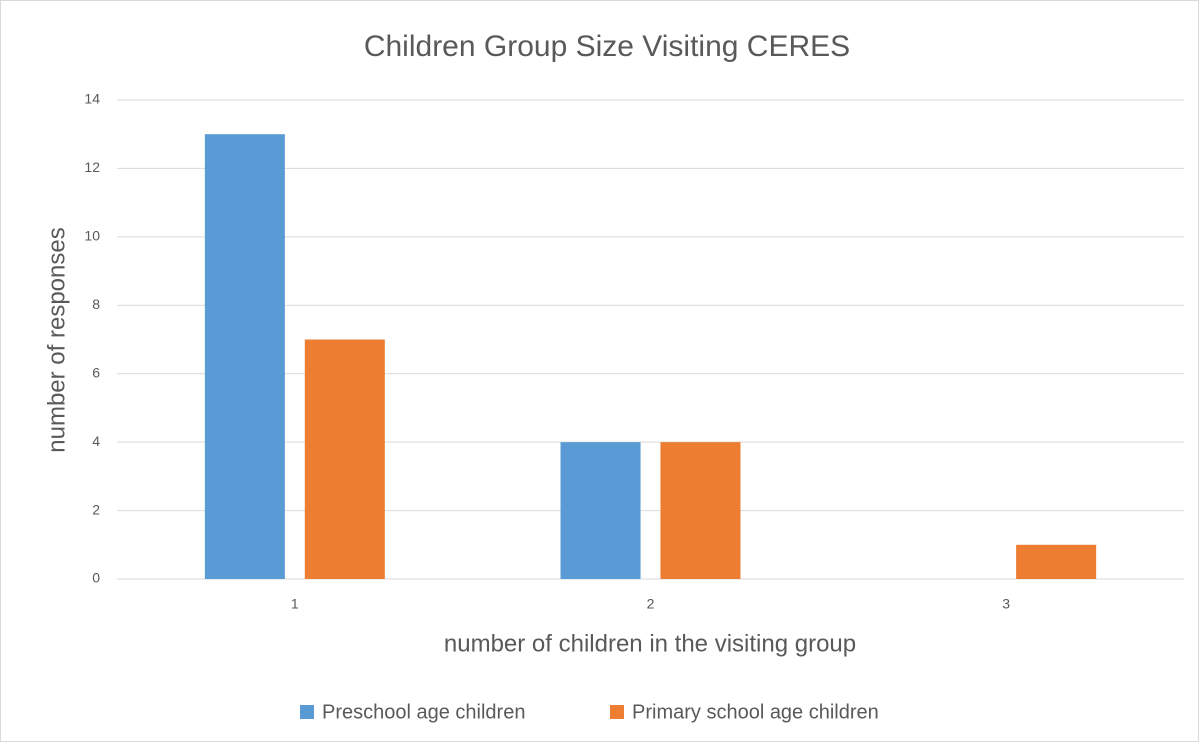 This screenshot has height=742, width=1200. Describe the element at coordinates (1006, 604) in the screenshot. I see `x-tick-label: 3` at that location.